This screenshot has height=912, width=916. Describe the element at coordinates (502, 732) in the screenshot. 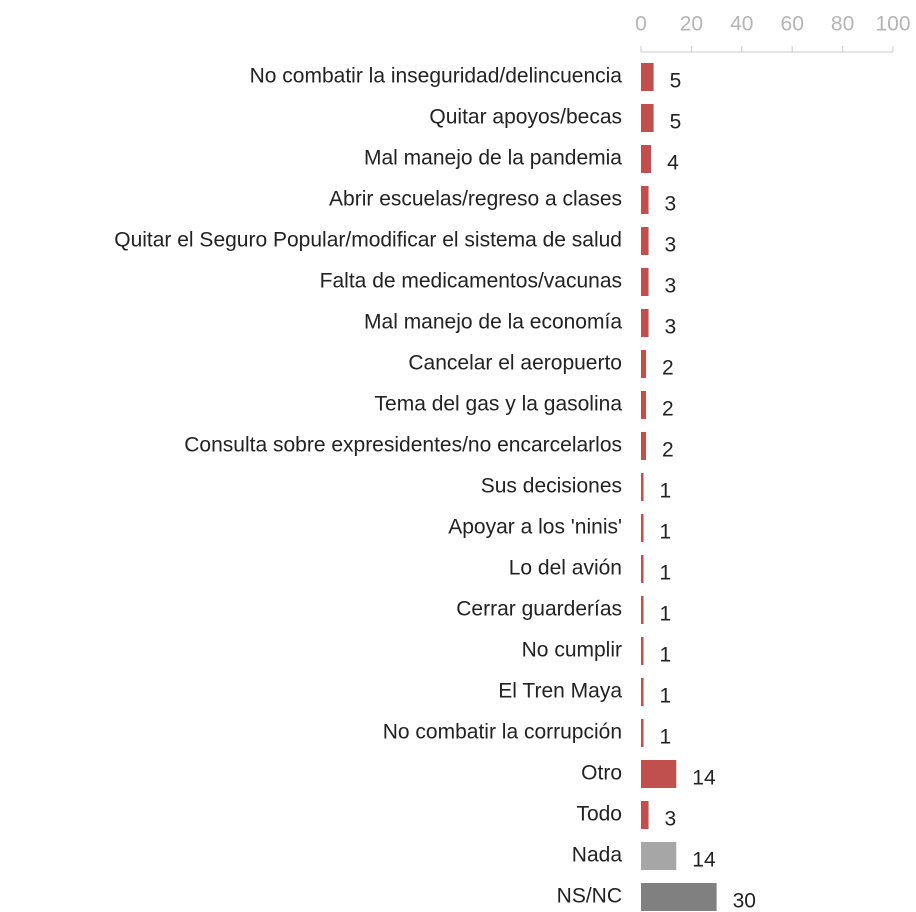

I see `category-label: No combatir la corrupción` at that location.